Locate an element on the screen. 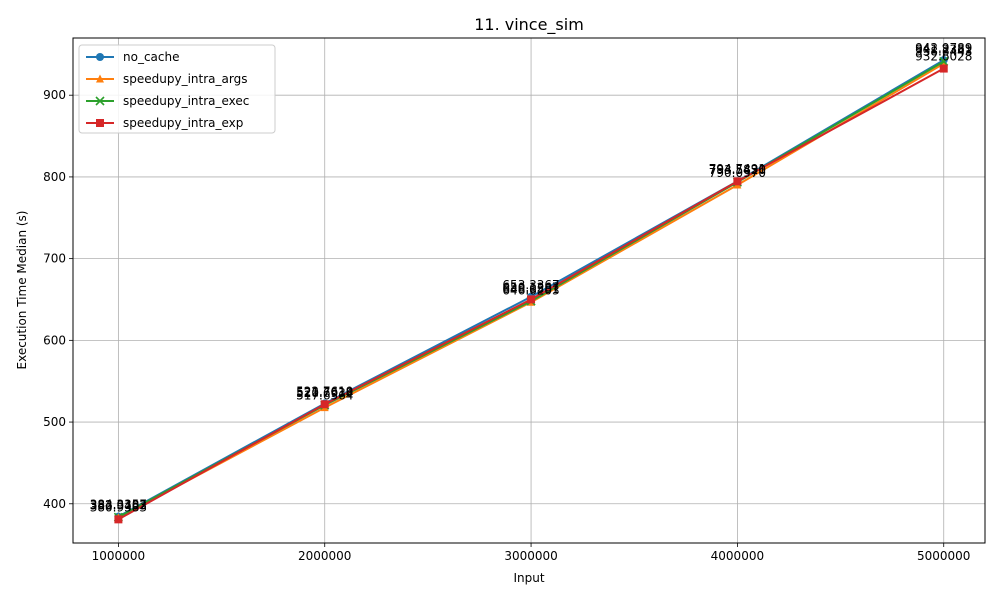 The height and width of the screenshot is (600, 1000). data-label: 384.3357 is located at coordinates (118, 505).